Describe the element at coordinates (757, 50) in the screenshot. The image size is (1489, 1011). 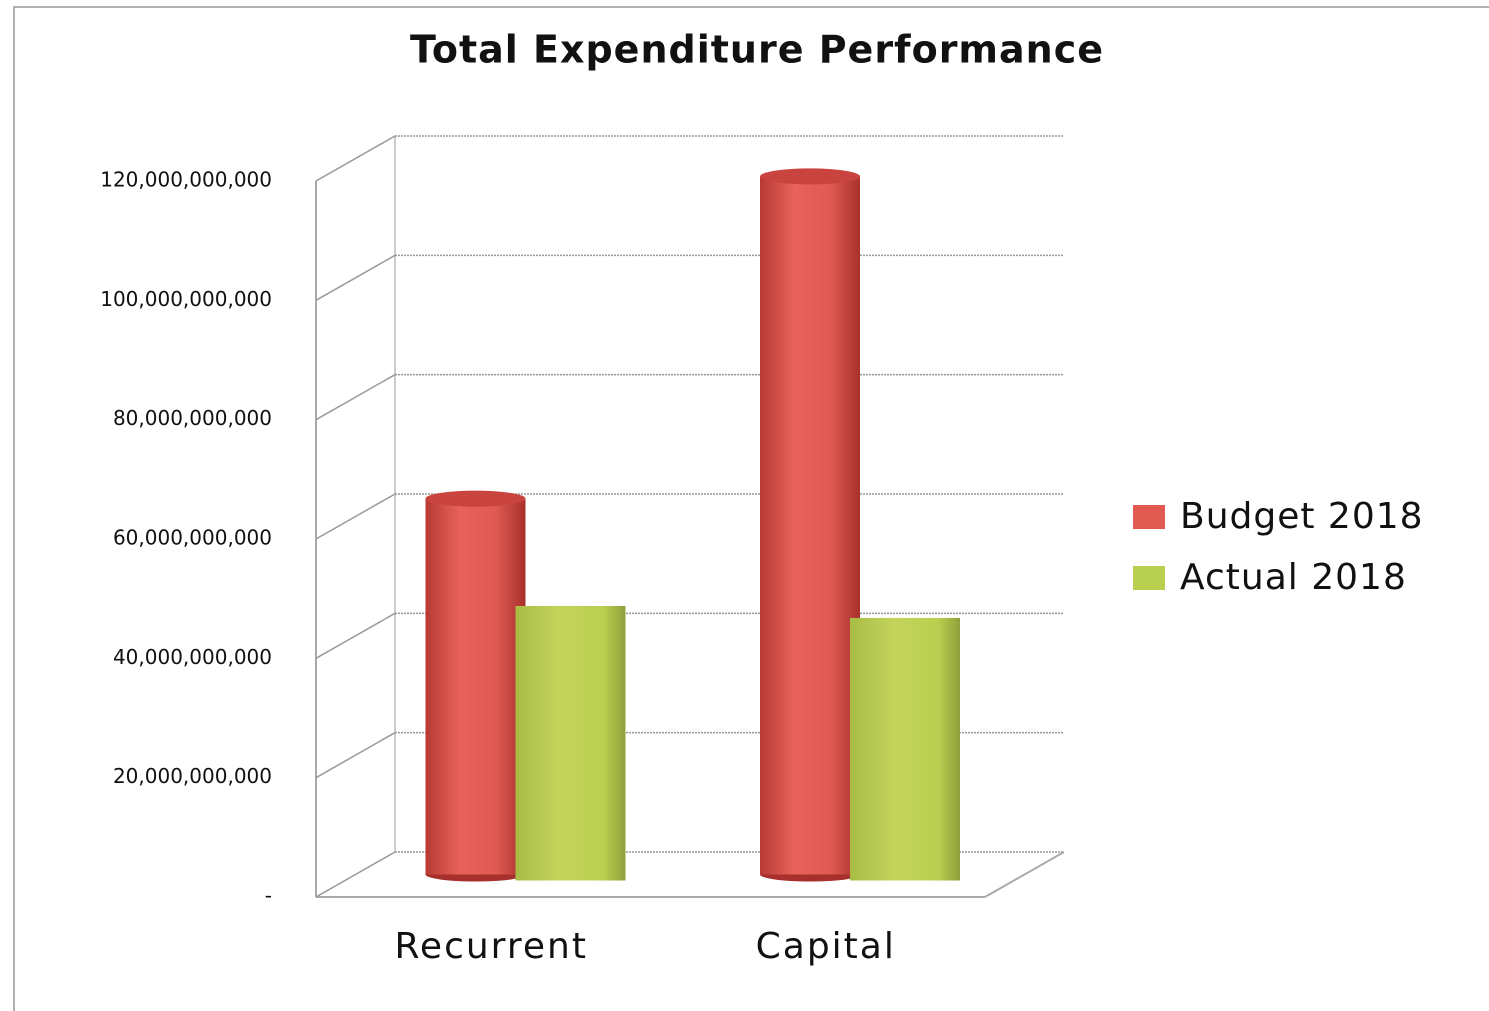
I see `chart-title: Total Expenditure Performance` at that location.